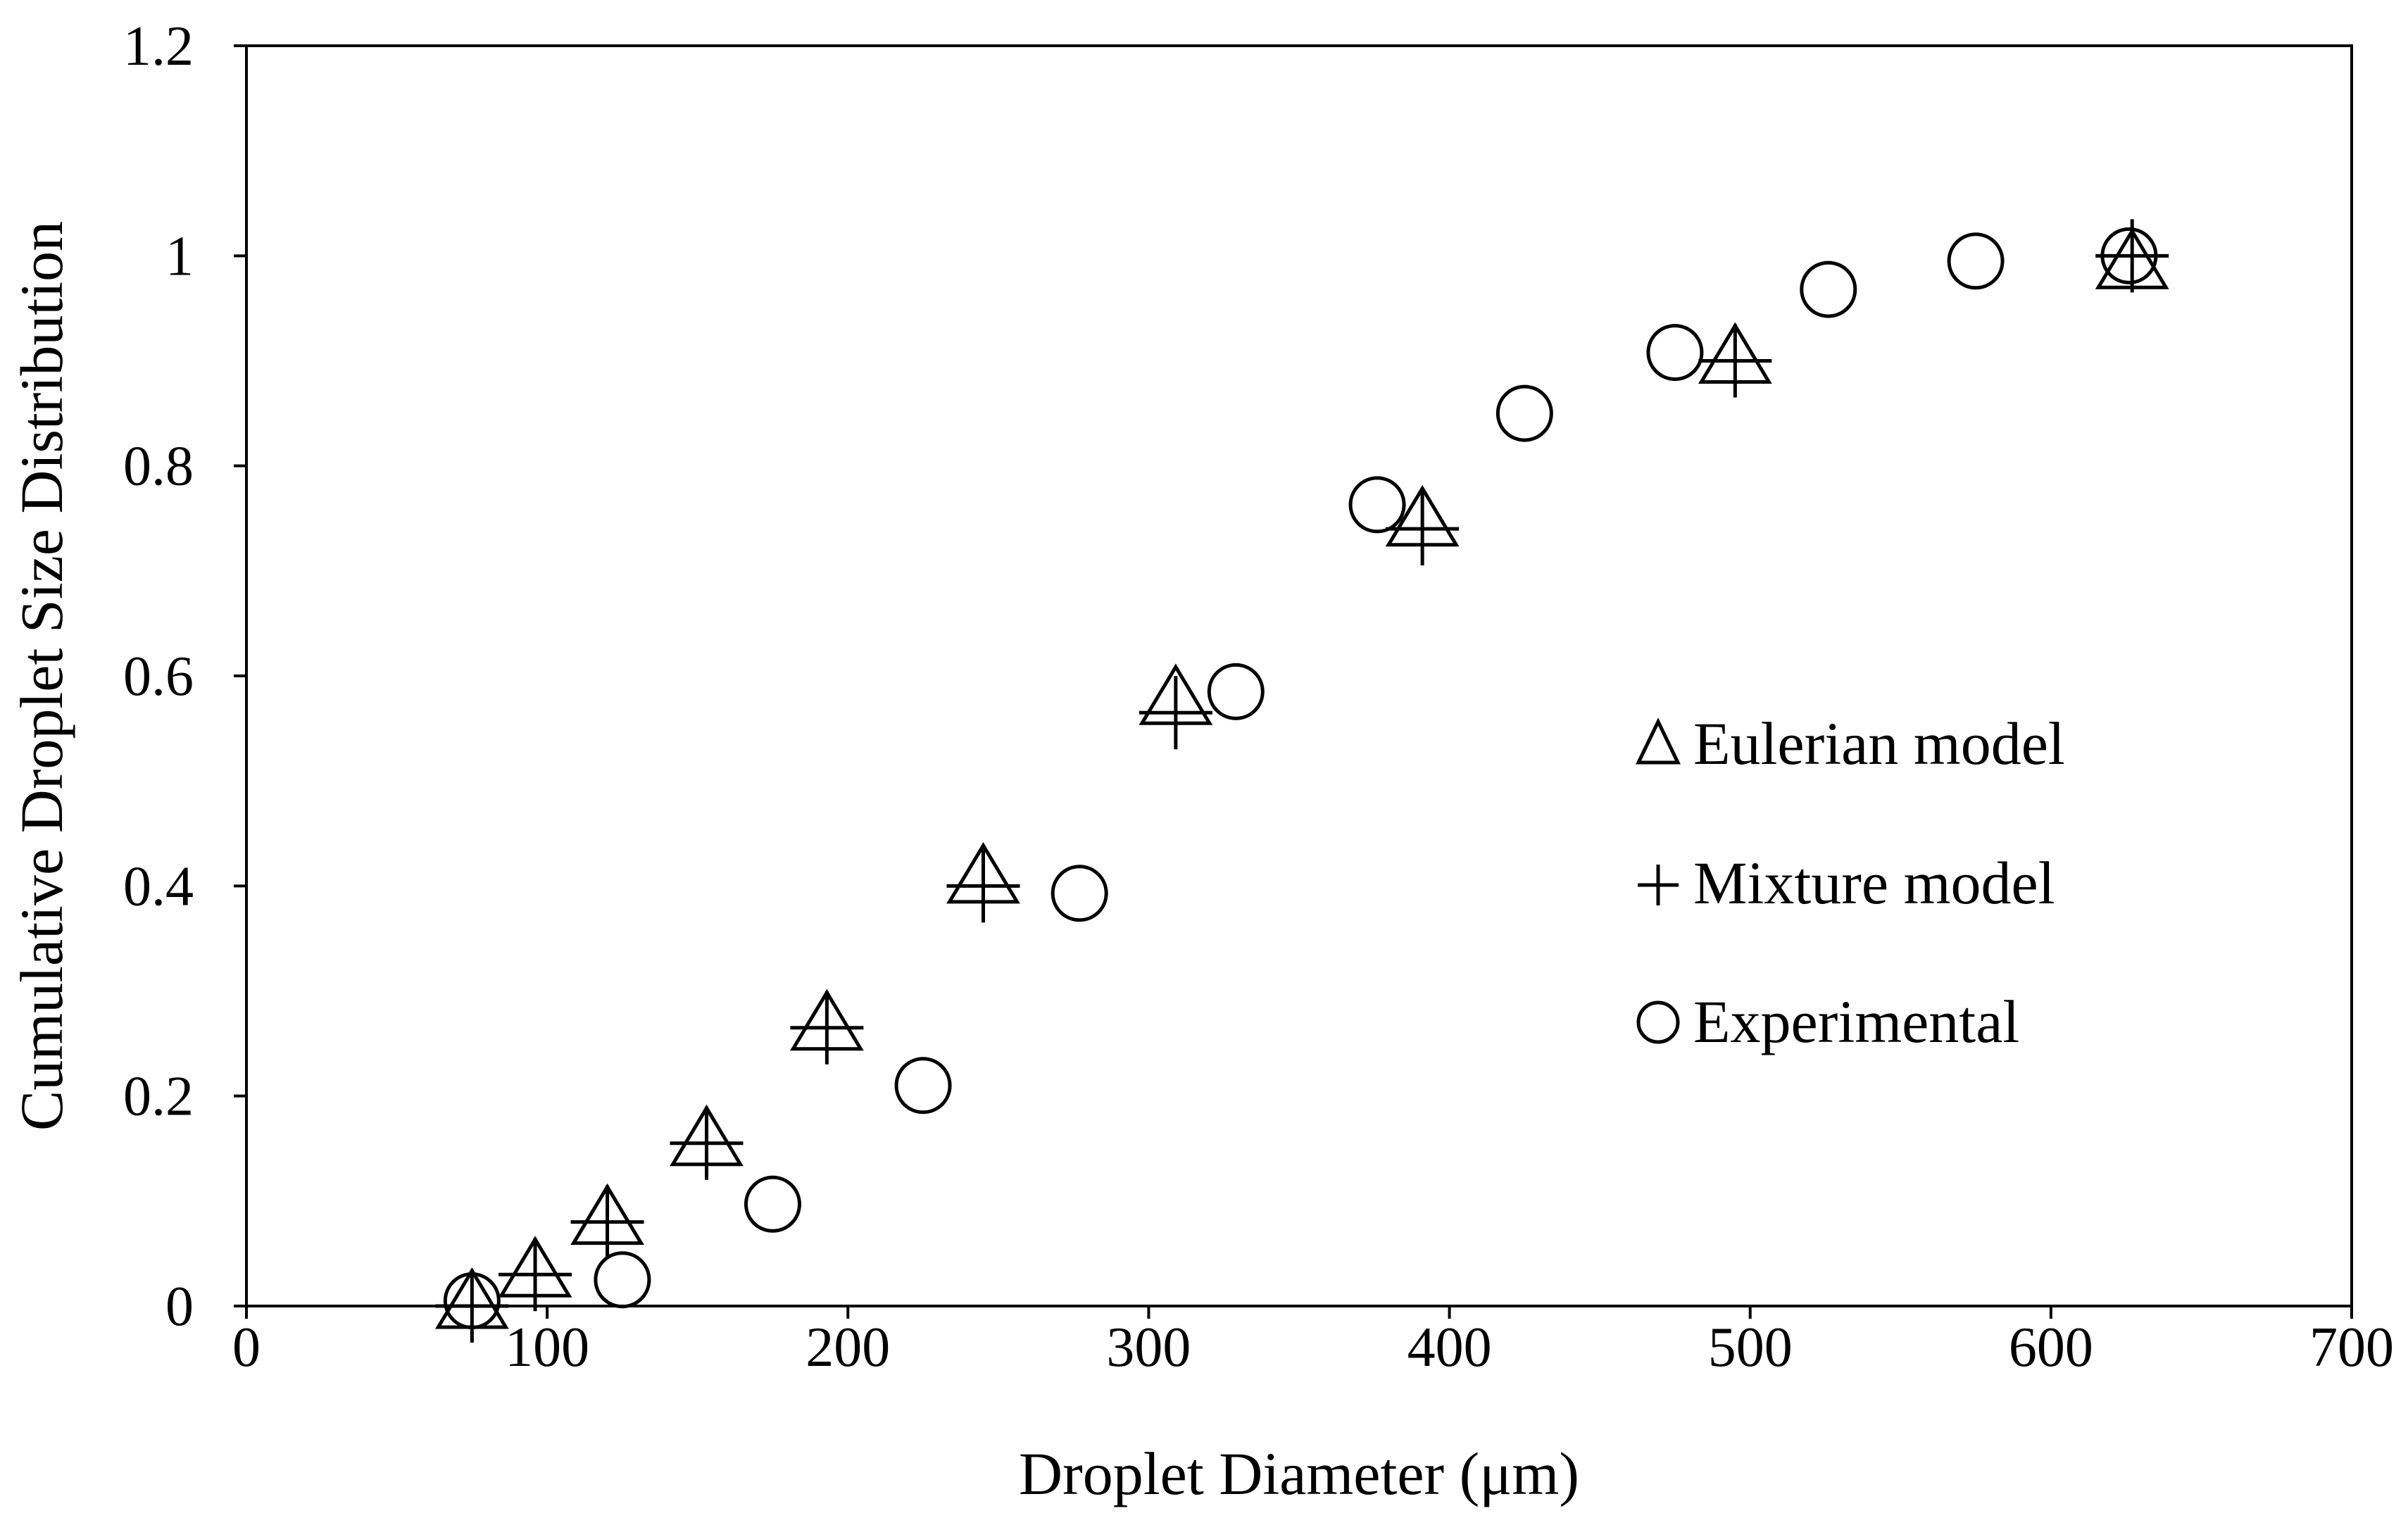 This screenshot has height=1525, width=2408. I want to click on legend-label-eulerian: Eulerian model, so click(1879, 743).